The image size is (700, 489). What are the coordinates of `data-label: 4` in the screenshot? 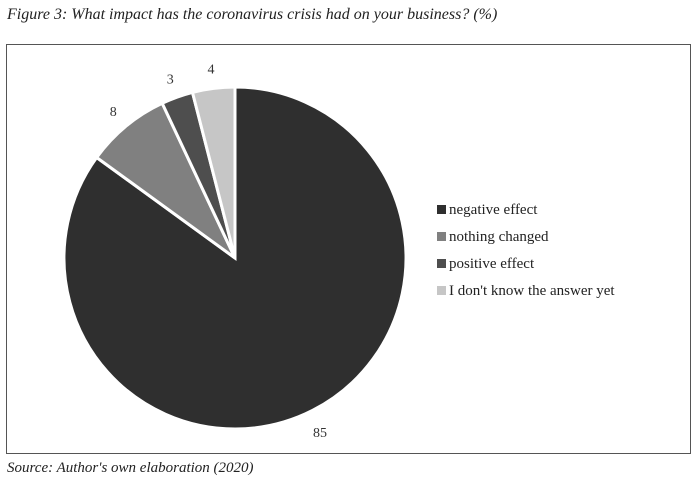 It's located at (211, 70).